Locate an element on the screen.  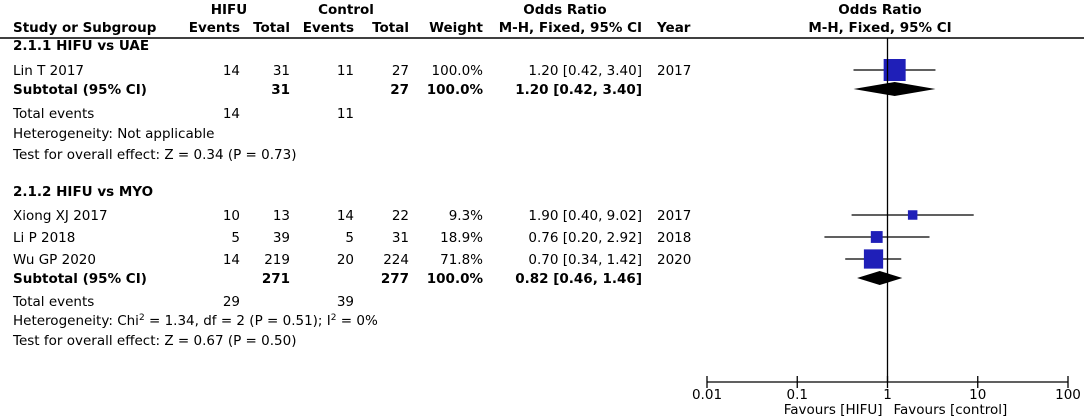
group1-header: HIFU is located at coordinates (229, 10).